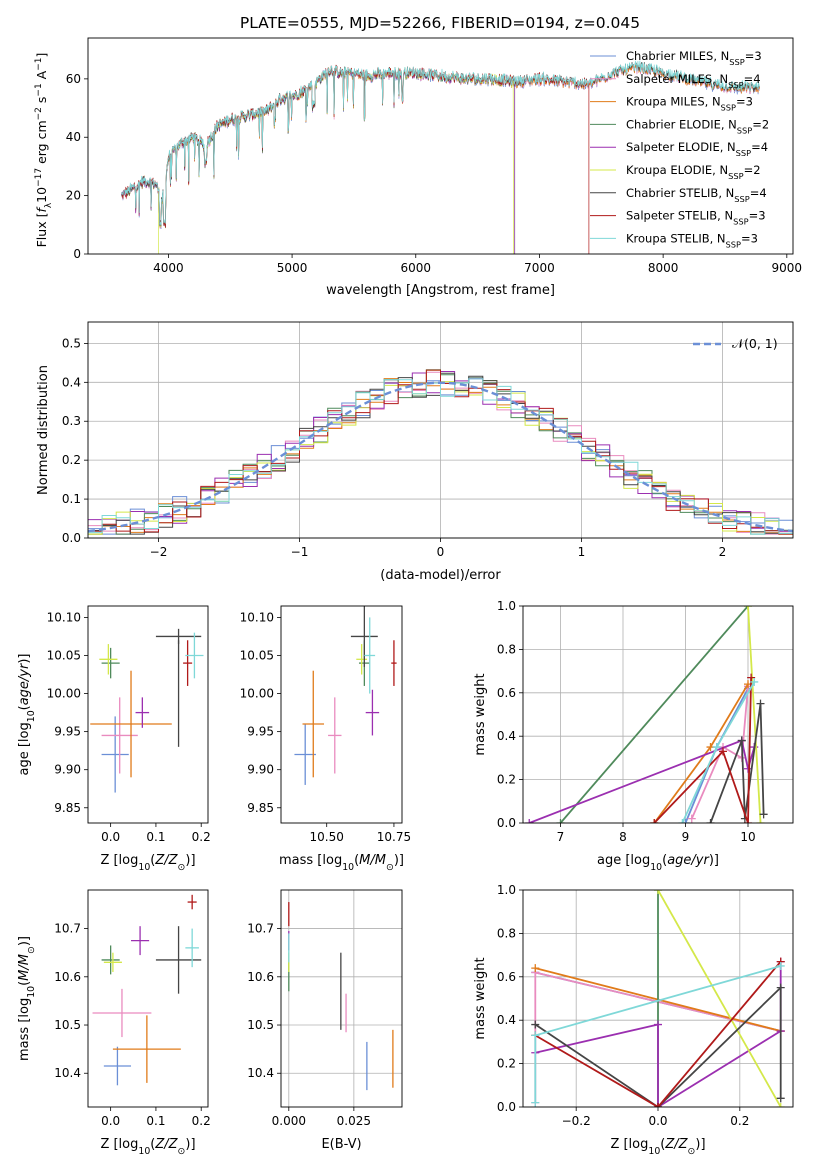 This screenshot has height=1170, width=819. What do you see at coordinates (260, 770) in the screenshot?
I see `y-tick-label: 9.90` at bounding box center [260, 770].